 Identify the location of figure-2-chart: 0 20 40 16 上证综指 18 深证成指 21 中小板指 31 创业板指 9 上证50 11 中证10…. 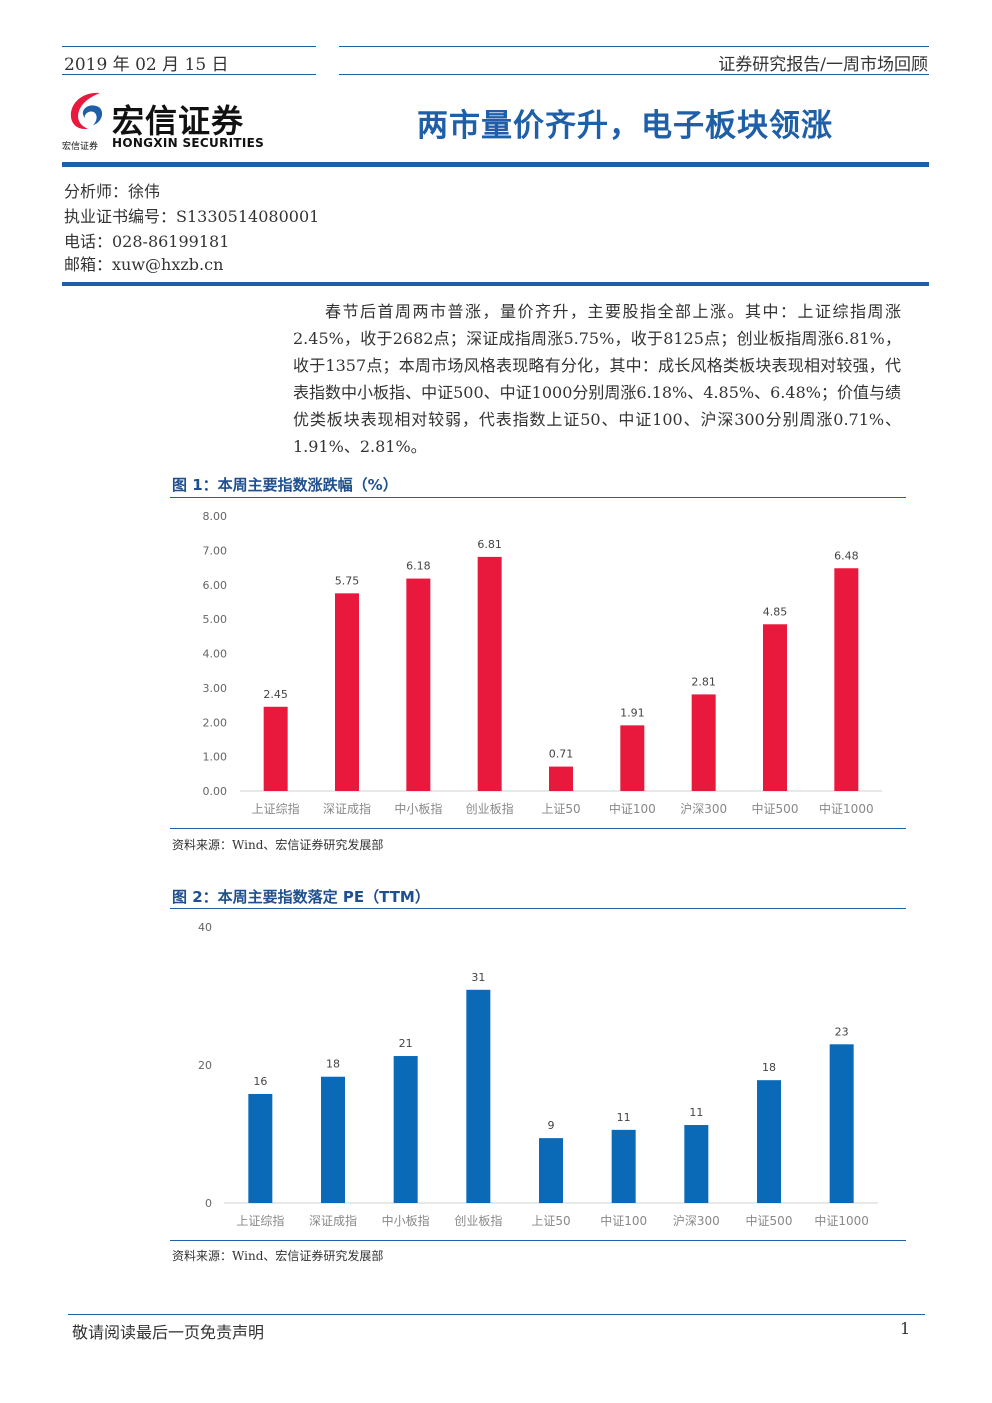
(538, 1074).